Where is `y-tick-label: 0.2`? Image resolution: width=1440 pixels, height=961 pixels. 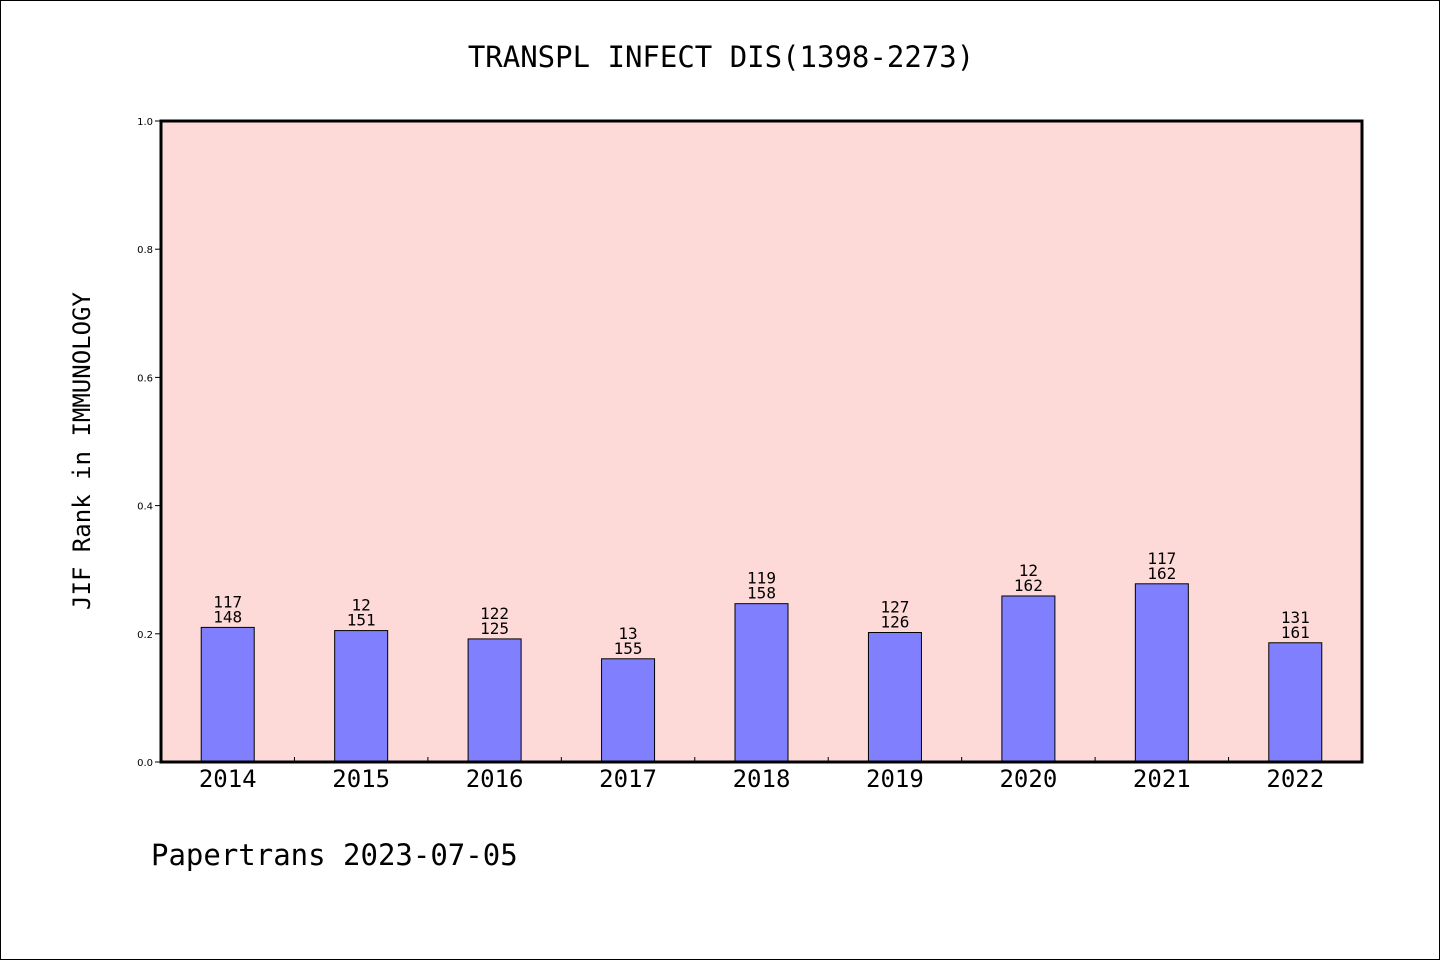
y-tick-label: 0.2 is located at coordinates (145, 635).